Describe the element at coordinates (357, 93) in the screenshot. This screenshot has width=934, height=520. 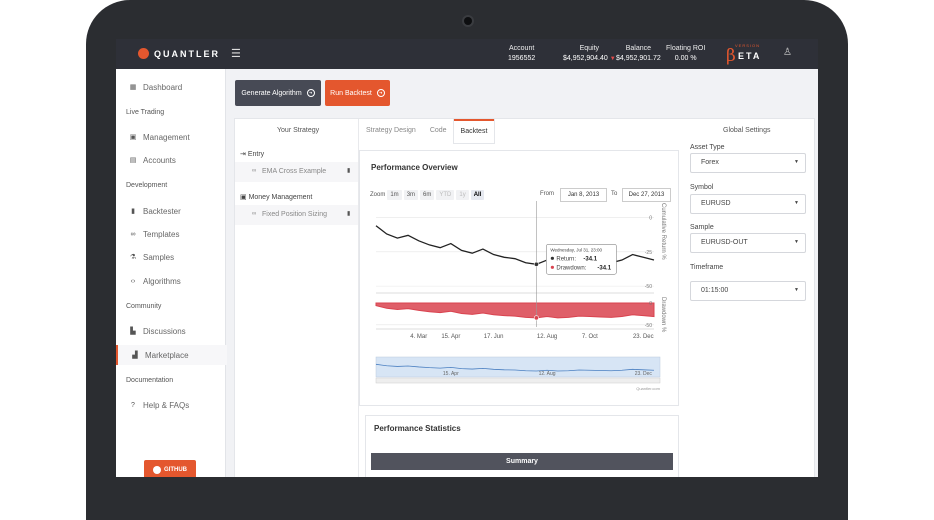
I see `run-backtest-button: Run Backtest ➜` at that location.